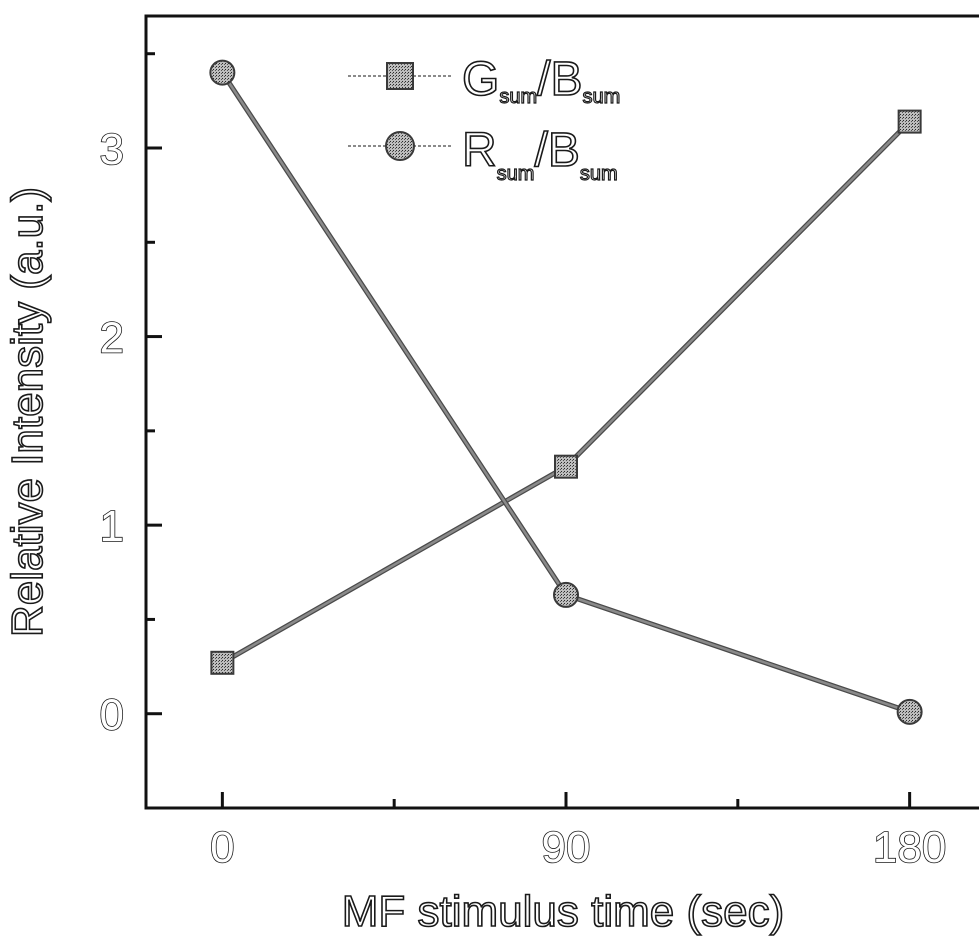 This screenshot has width=979, height=943. Describe the element at coordinates (484, 119) in the screenshot. I see `legend: Gsum/Bsum Rsum/Bsum` at that location.